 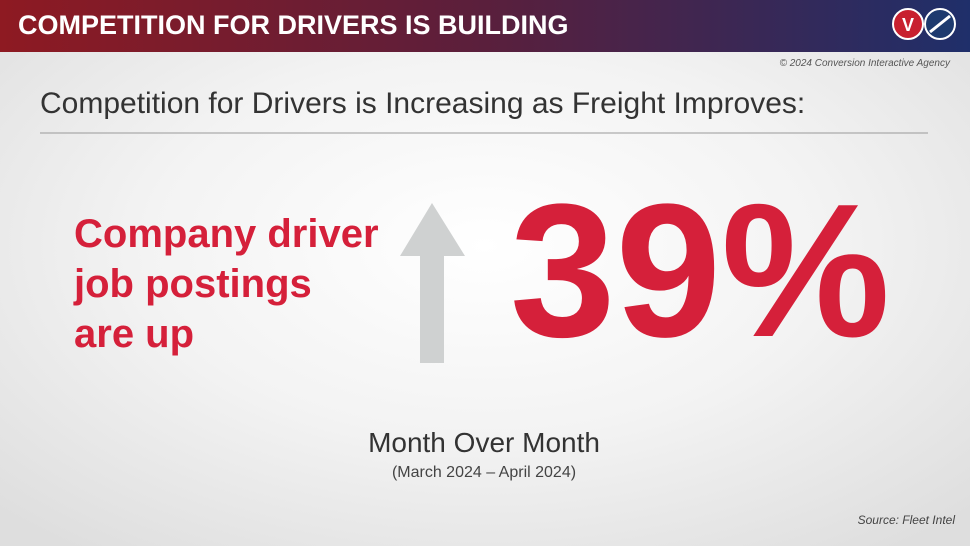 What do you see at coordinates (908, 25) in the screenshot?
I see `svg-text: V` at bounding box center [908, 25].